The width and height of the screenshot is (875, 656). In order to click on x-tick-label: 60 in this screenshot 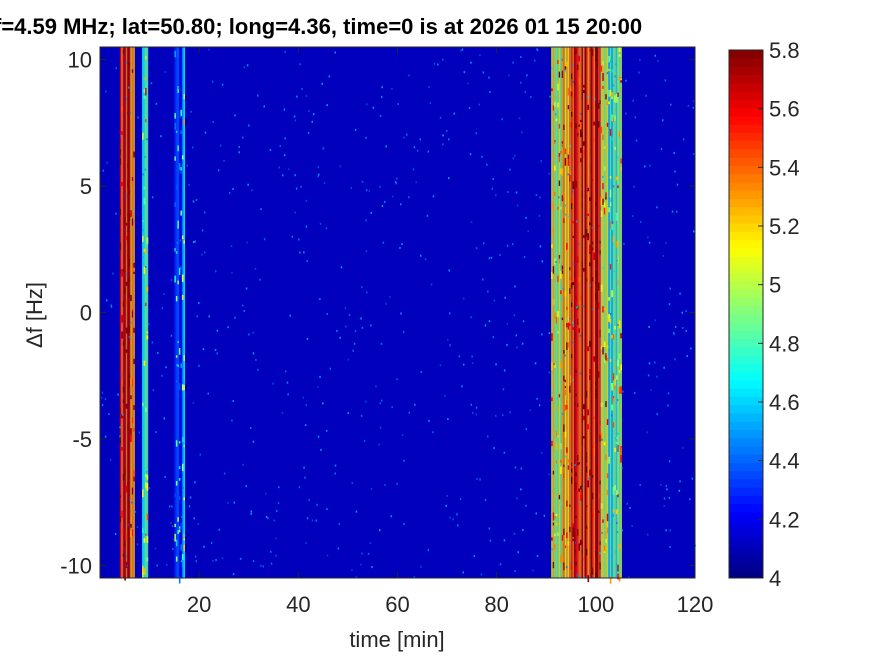, I will do `click(397, 604)`.